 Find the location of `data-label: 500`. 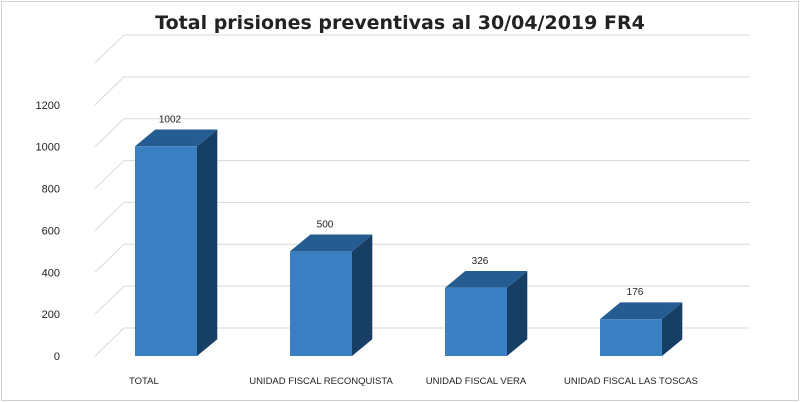

data-label: 500 is located at coordinates (325, 224).